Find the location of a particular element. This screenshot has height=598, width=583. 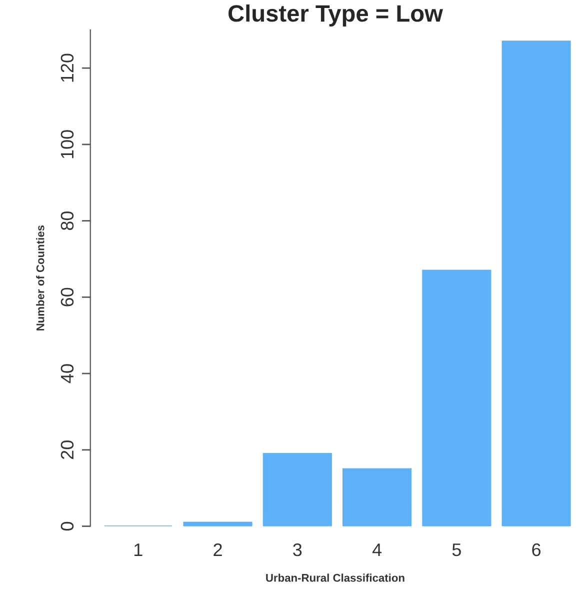

y-axis-title: Number of Counties is located at coordinates (40, 277).